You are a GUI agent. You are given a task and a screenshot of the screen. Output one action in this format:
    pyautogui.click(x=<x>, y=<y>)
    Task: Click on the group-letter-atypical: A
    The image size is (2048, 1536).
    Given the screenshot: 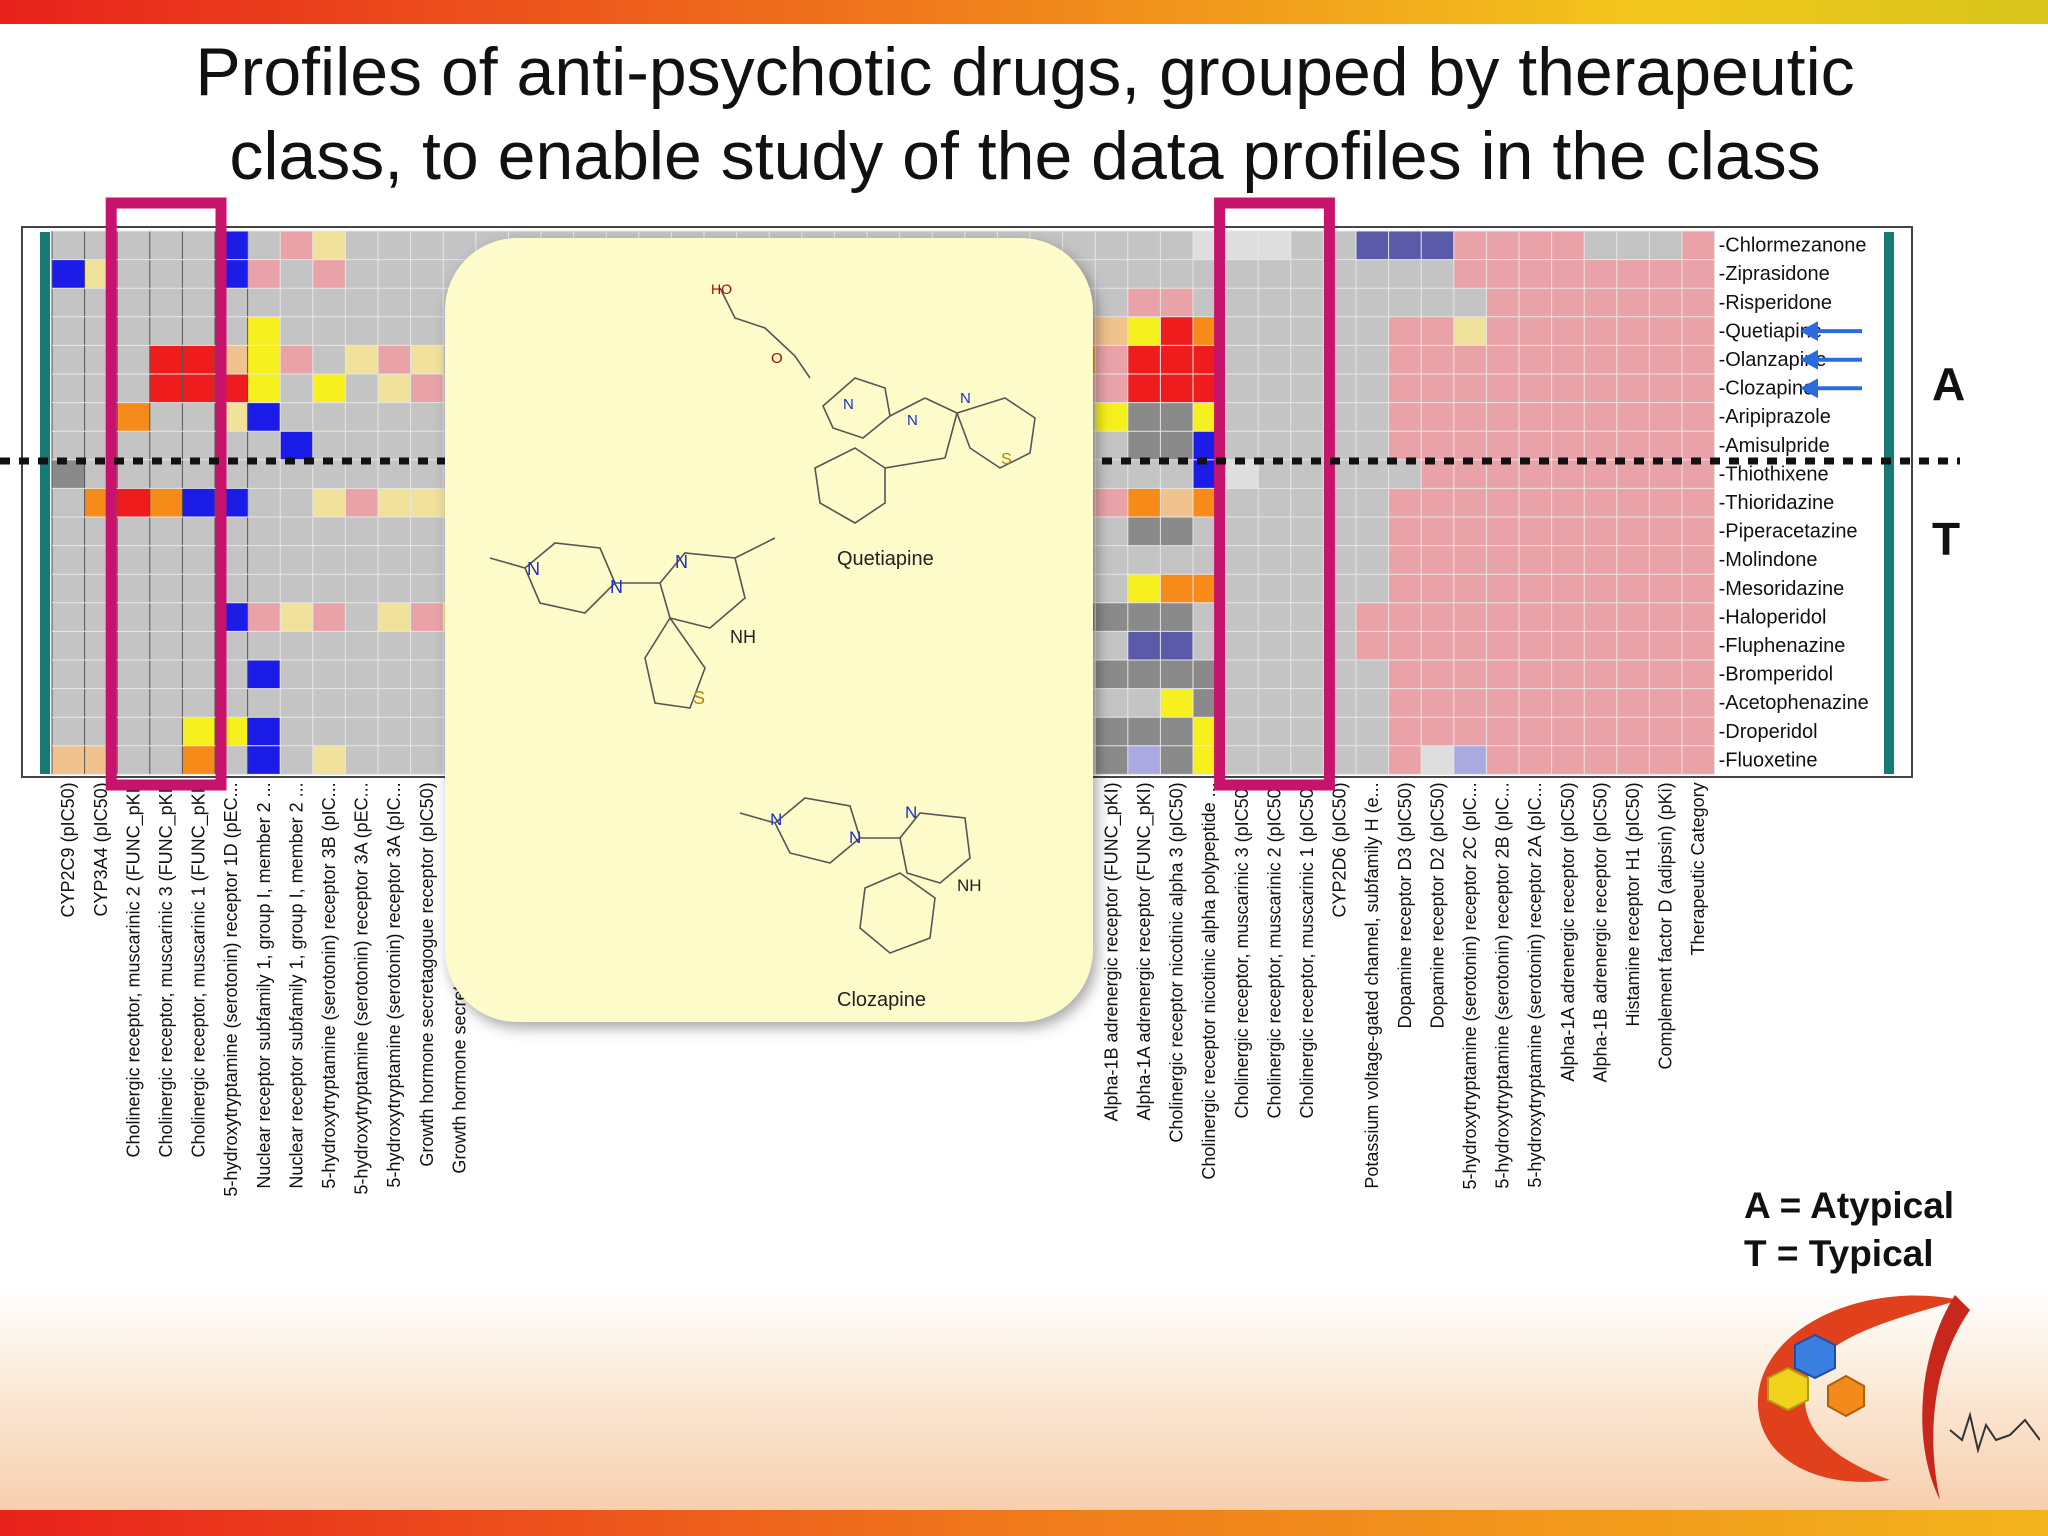 What is the action you would take?
    pyautogui.click(x=1948, y=384)
    